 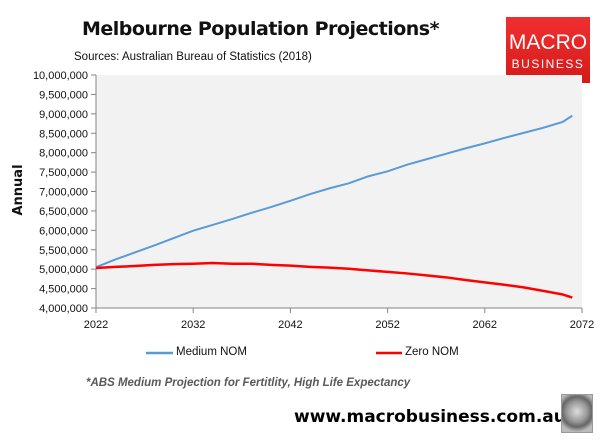 What do you see at coordinates (96, 325) in the screenshot?
I see `x-tick-label: 2022` at bounding box center [96, 325].